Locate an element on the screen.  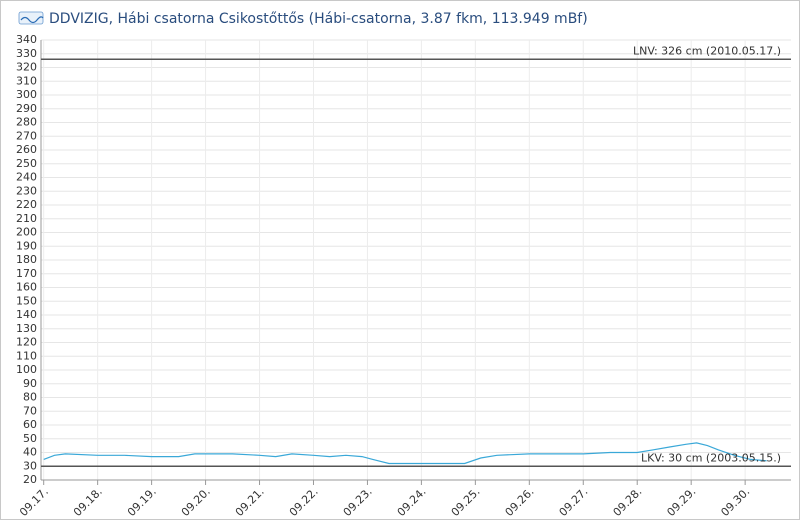
y-tick-label: 180 is located at coordinates (26, 259).